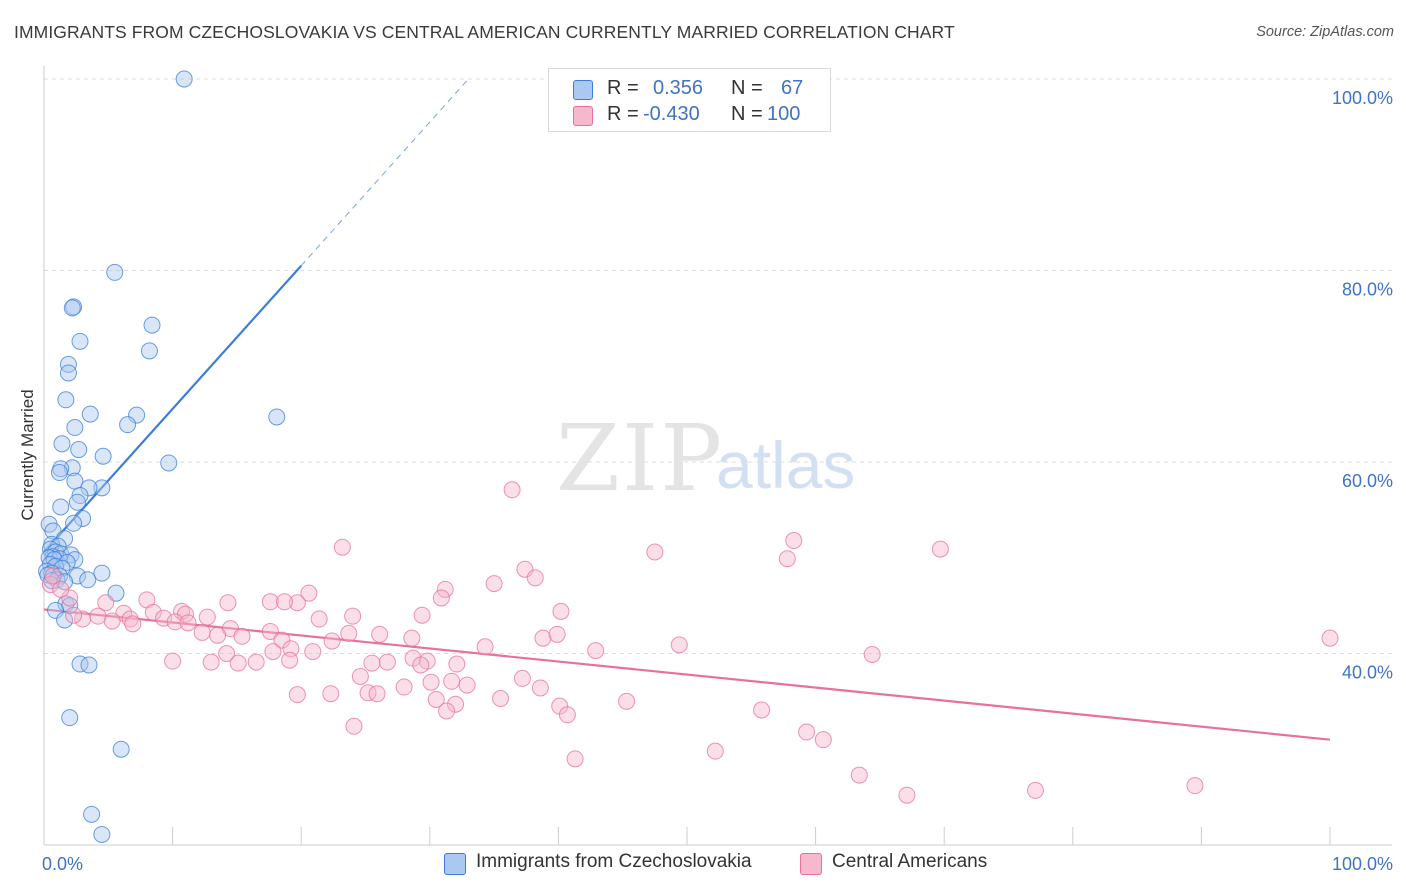 This screenshot has width=1406, height=892. Describe the element at coordinates (1367, 290) in the screenshot. I see `y-tick-label: 80.0%` at that location.